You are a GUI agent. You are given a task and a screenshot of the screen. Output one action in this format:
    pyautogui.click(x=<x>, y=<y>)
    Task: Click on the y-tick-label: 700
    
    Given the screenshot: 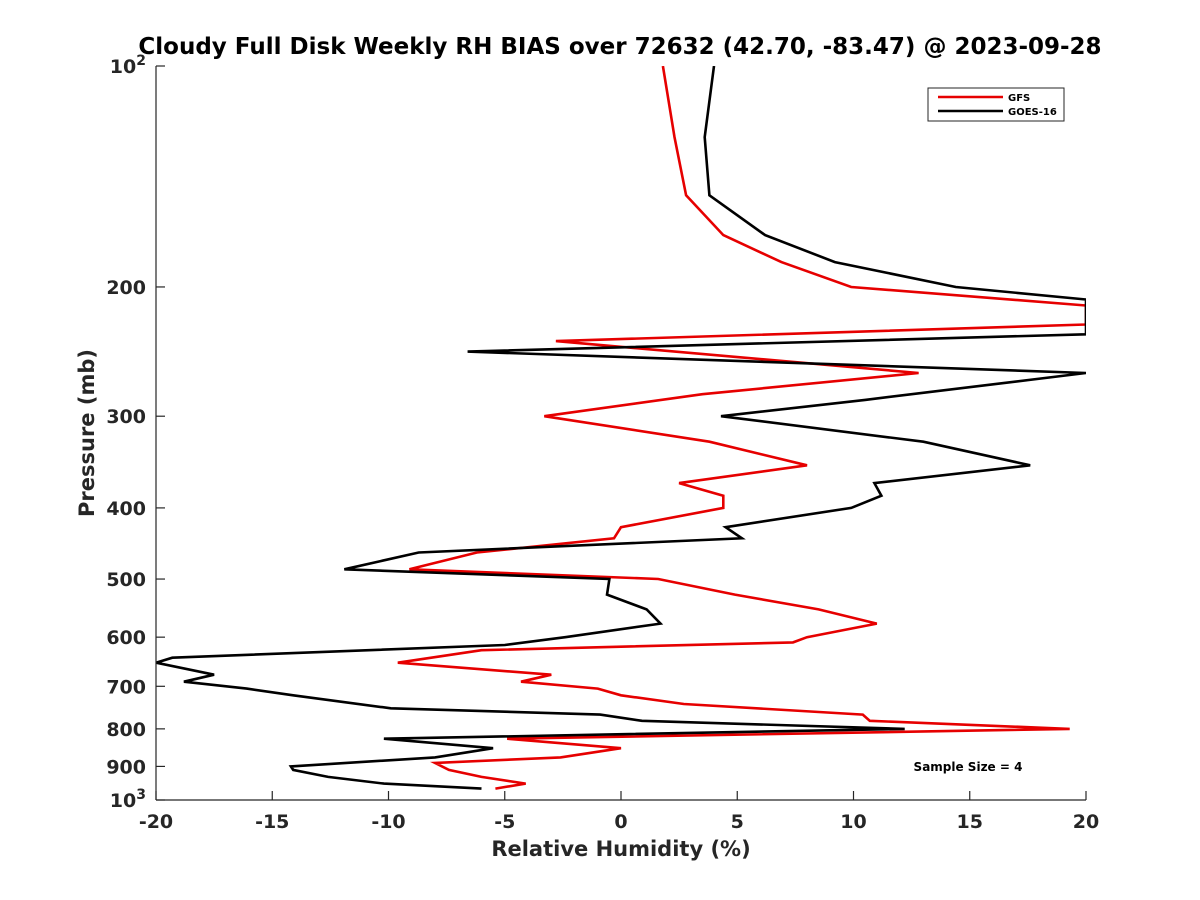 What is the action you would take?
    pyautogui.click(x=126, y=687)
    